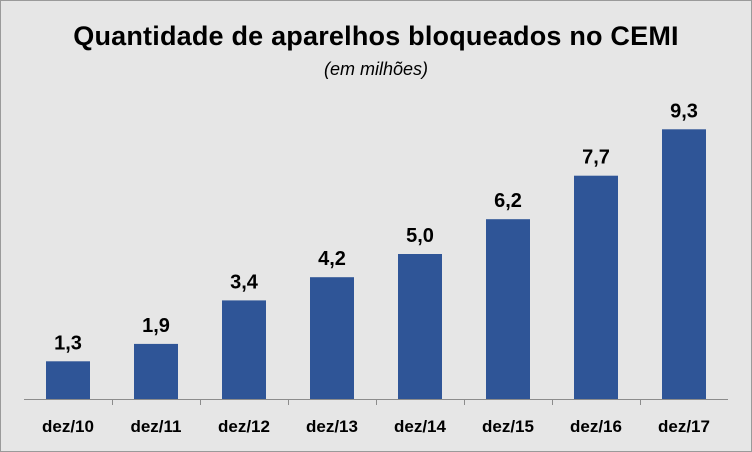 The image size is (752, 452). What do you see at coordinates (244, 282) in the screenshot?
I see `data-label: 3,4` at bounding box center [244, 282].